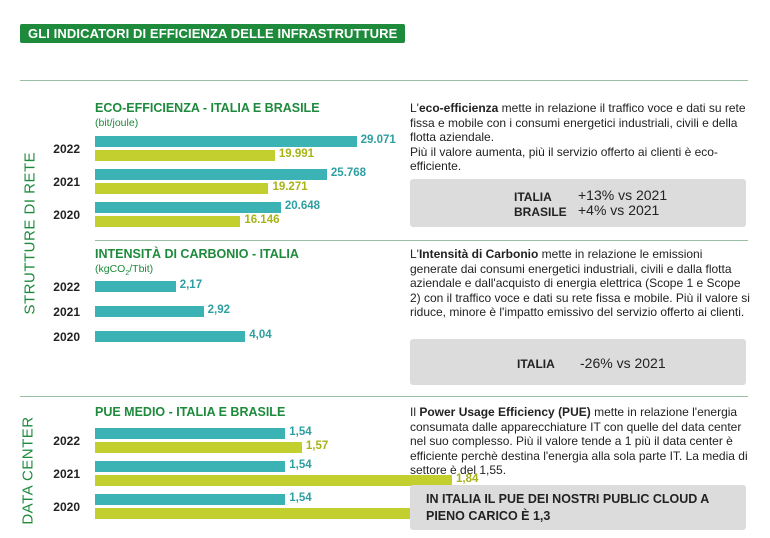 Image resolution: width=770 pixels, height=538 pixels. Describe the element at coordinates (467, 479) in the screenshot. I see `value-label-pue-2021-s2: 1,84` at that location.